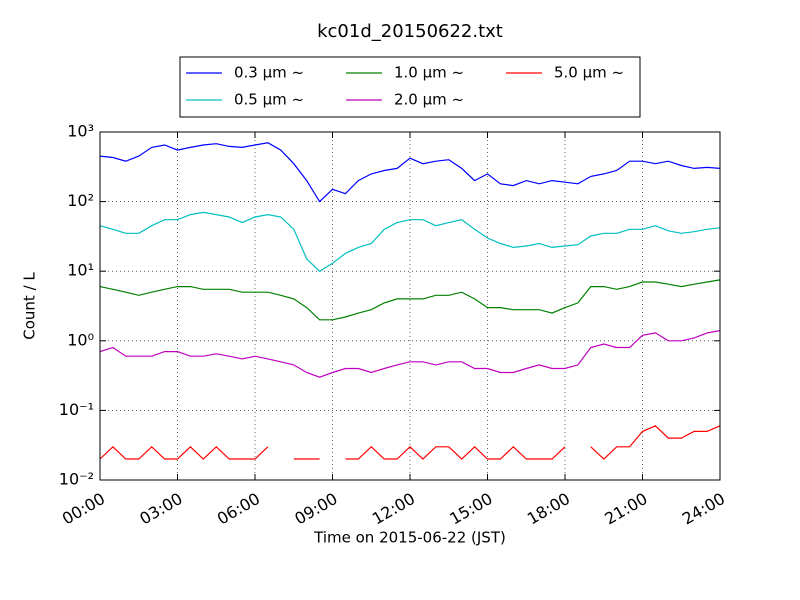 The width and height of the screenshot is (800, 600). What do you see at coordinates (80, 339) in the screenshot?
I see `y-tick-label: 10⁰` at bounding box center [80, 339].